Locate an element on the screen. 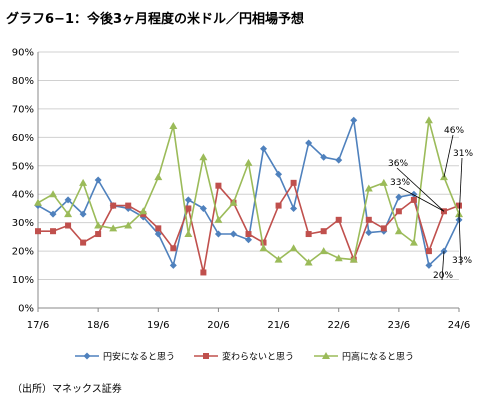  legend-item-1: 円安になると思う is located at coordinates (125, 357).